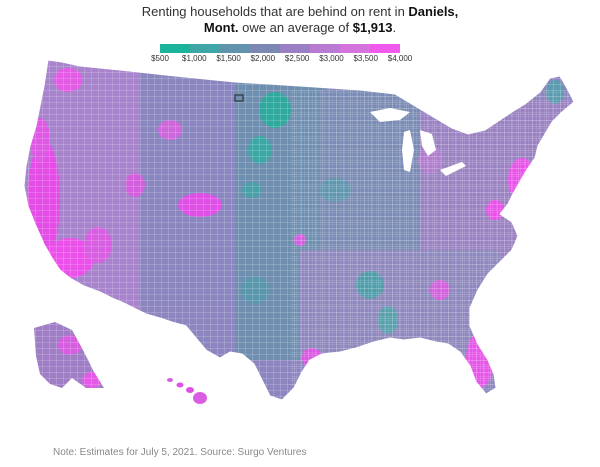  Describe the element at coordinates (297, 58) in the screenshot. I see `legend-tick-label: $2,500` at that location.